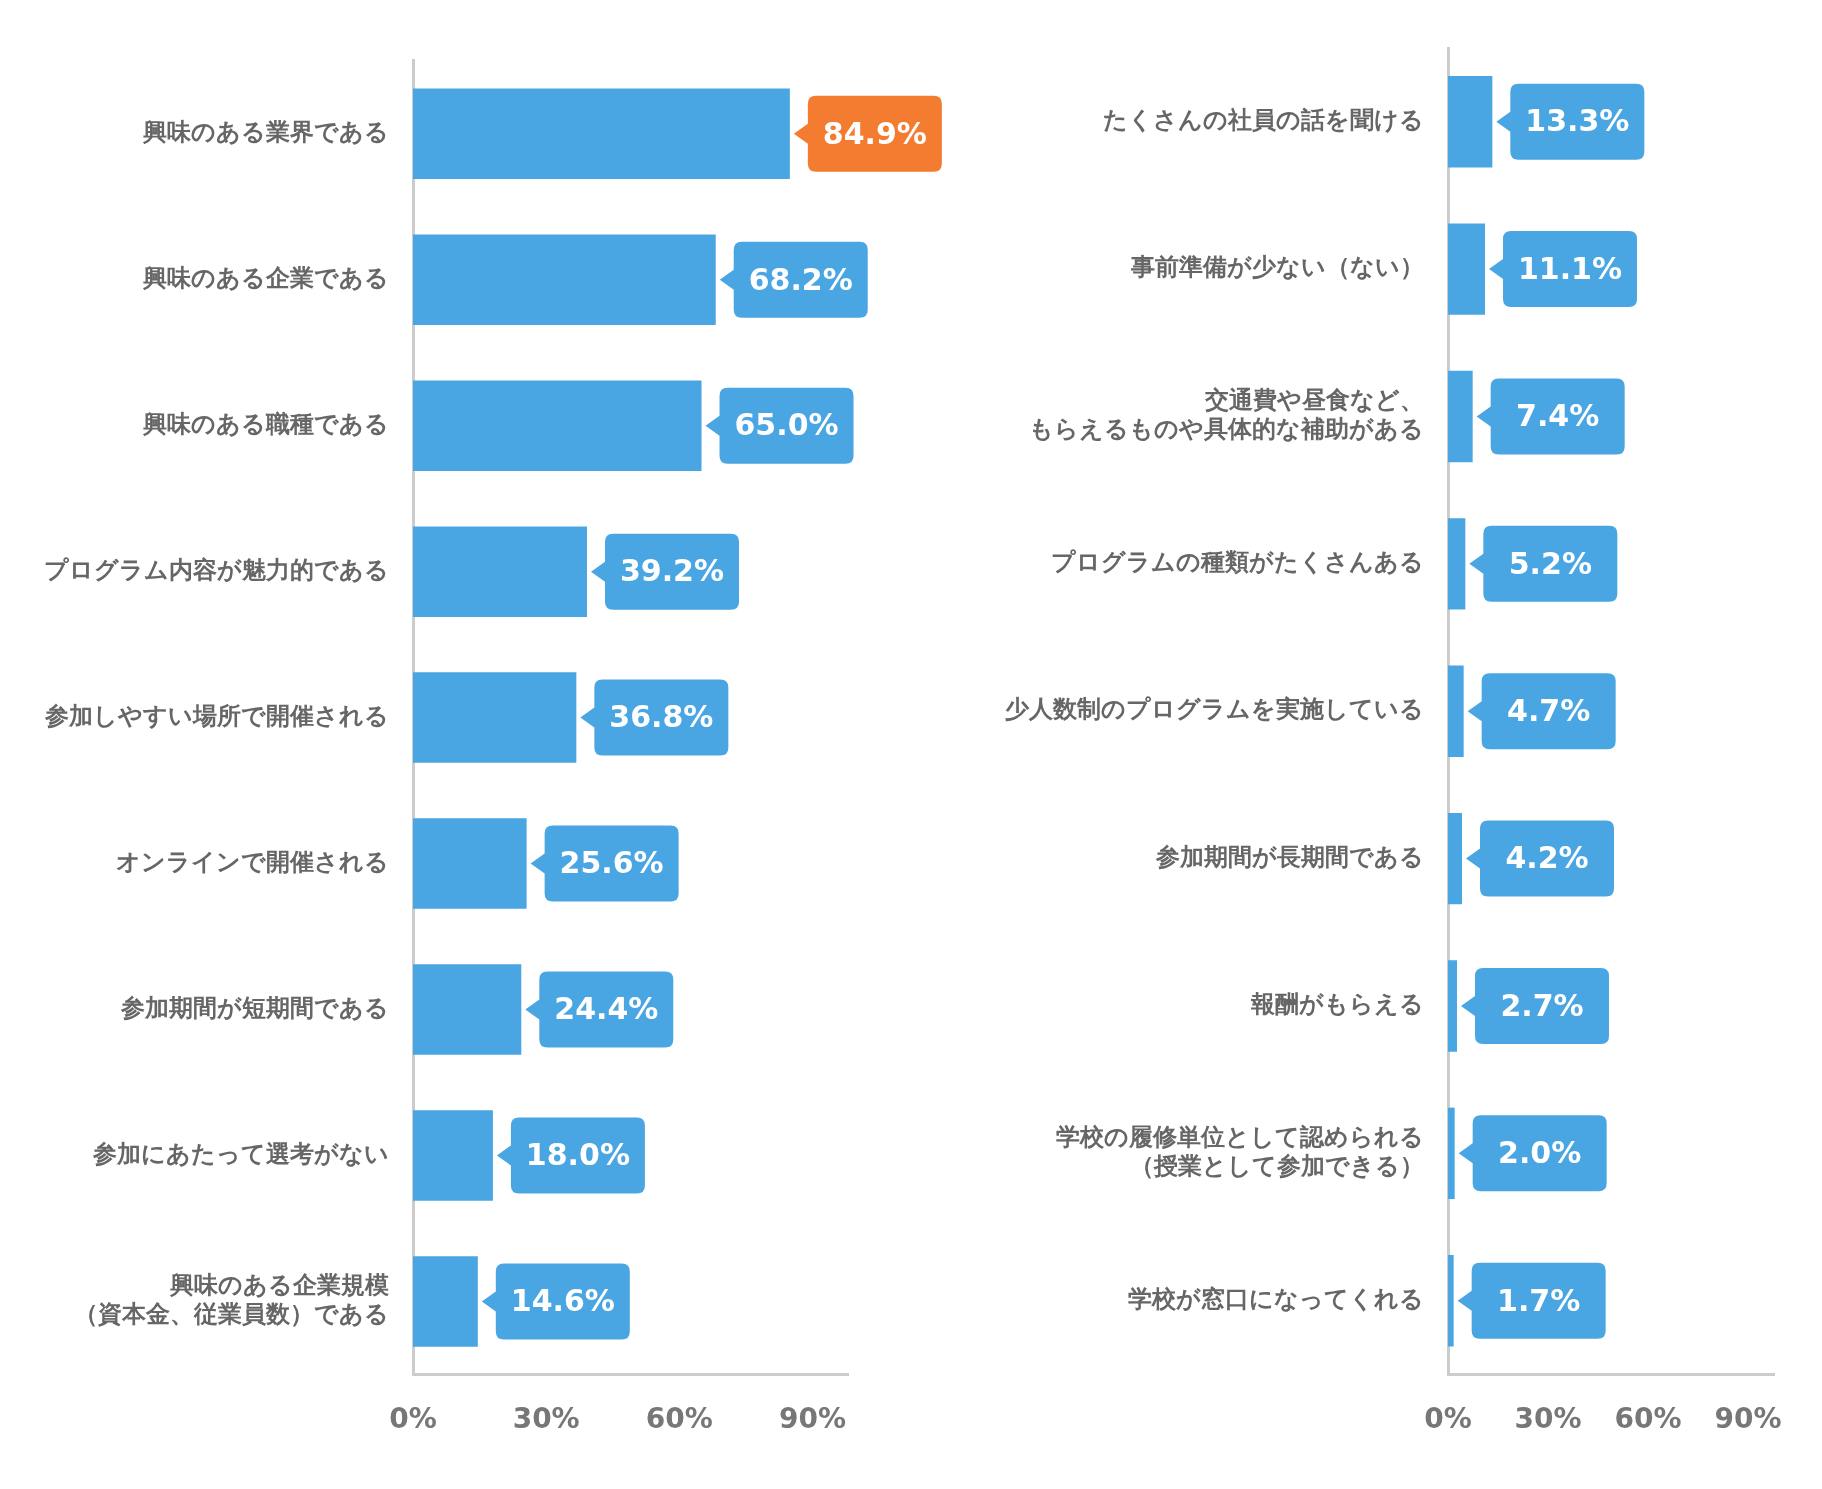 Image resolution: width=1822 pixels, height=1489 pixels. I want to click on y-tick-label: 事前準備が少ない（ない）, so click(1277, 267).